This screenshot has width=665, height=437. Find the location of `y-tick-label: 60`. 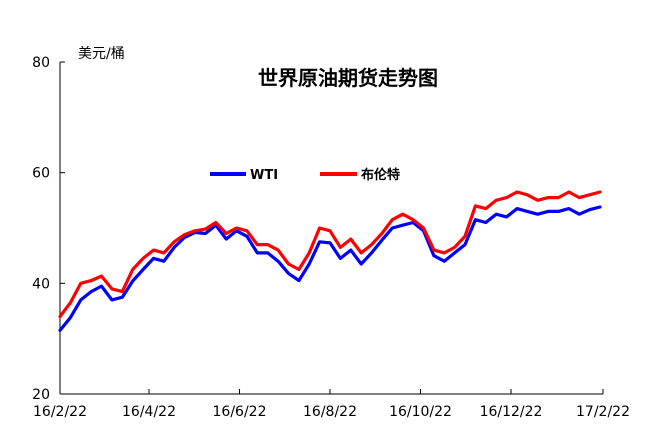

y-tick-label: 60 is located at coordinates (41, 174).